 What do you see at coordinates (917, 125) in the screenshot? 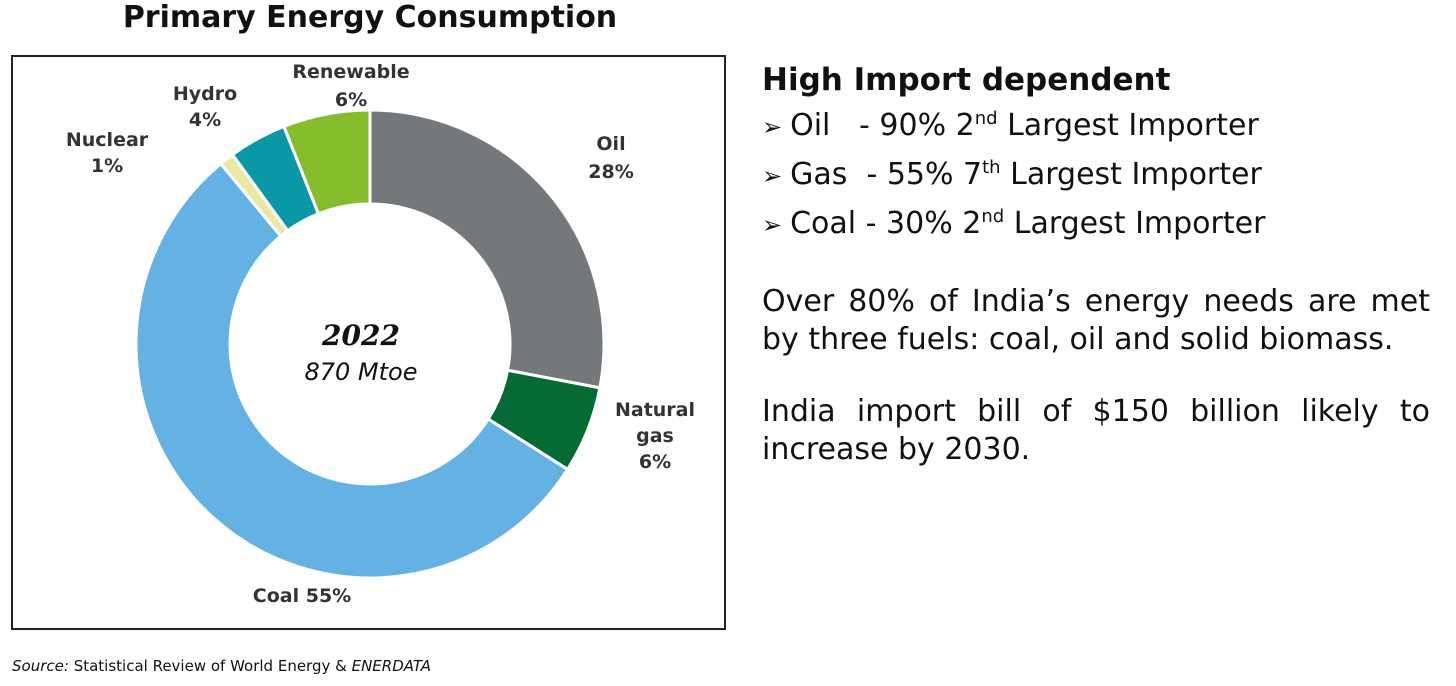
I see `bullet-percent: 90%` at bounding box center [917, 125].